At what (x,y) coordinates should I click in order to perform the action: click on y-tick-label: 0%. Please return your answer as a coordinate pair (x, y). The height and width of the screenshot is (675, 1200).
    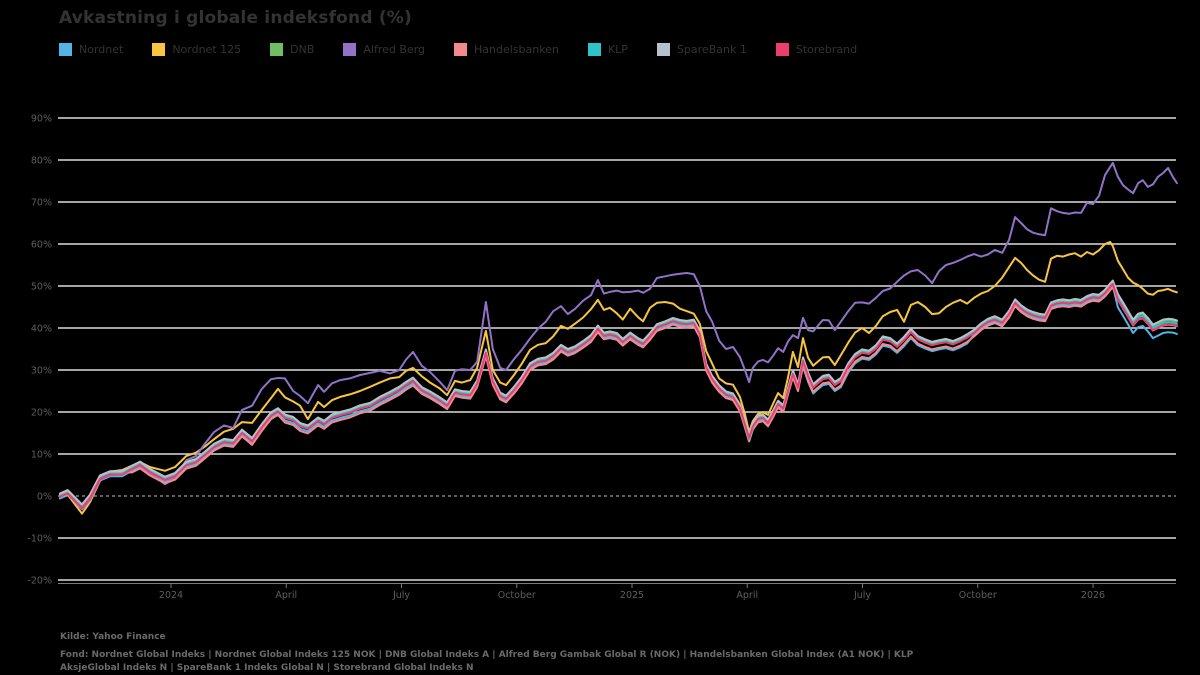
    Looking at the image, I should click on (44, 497).